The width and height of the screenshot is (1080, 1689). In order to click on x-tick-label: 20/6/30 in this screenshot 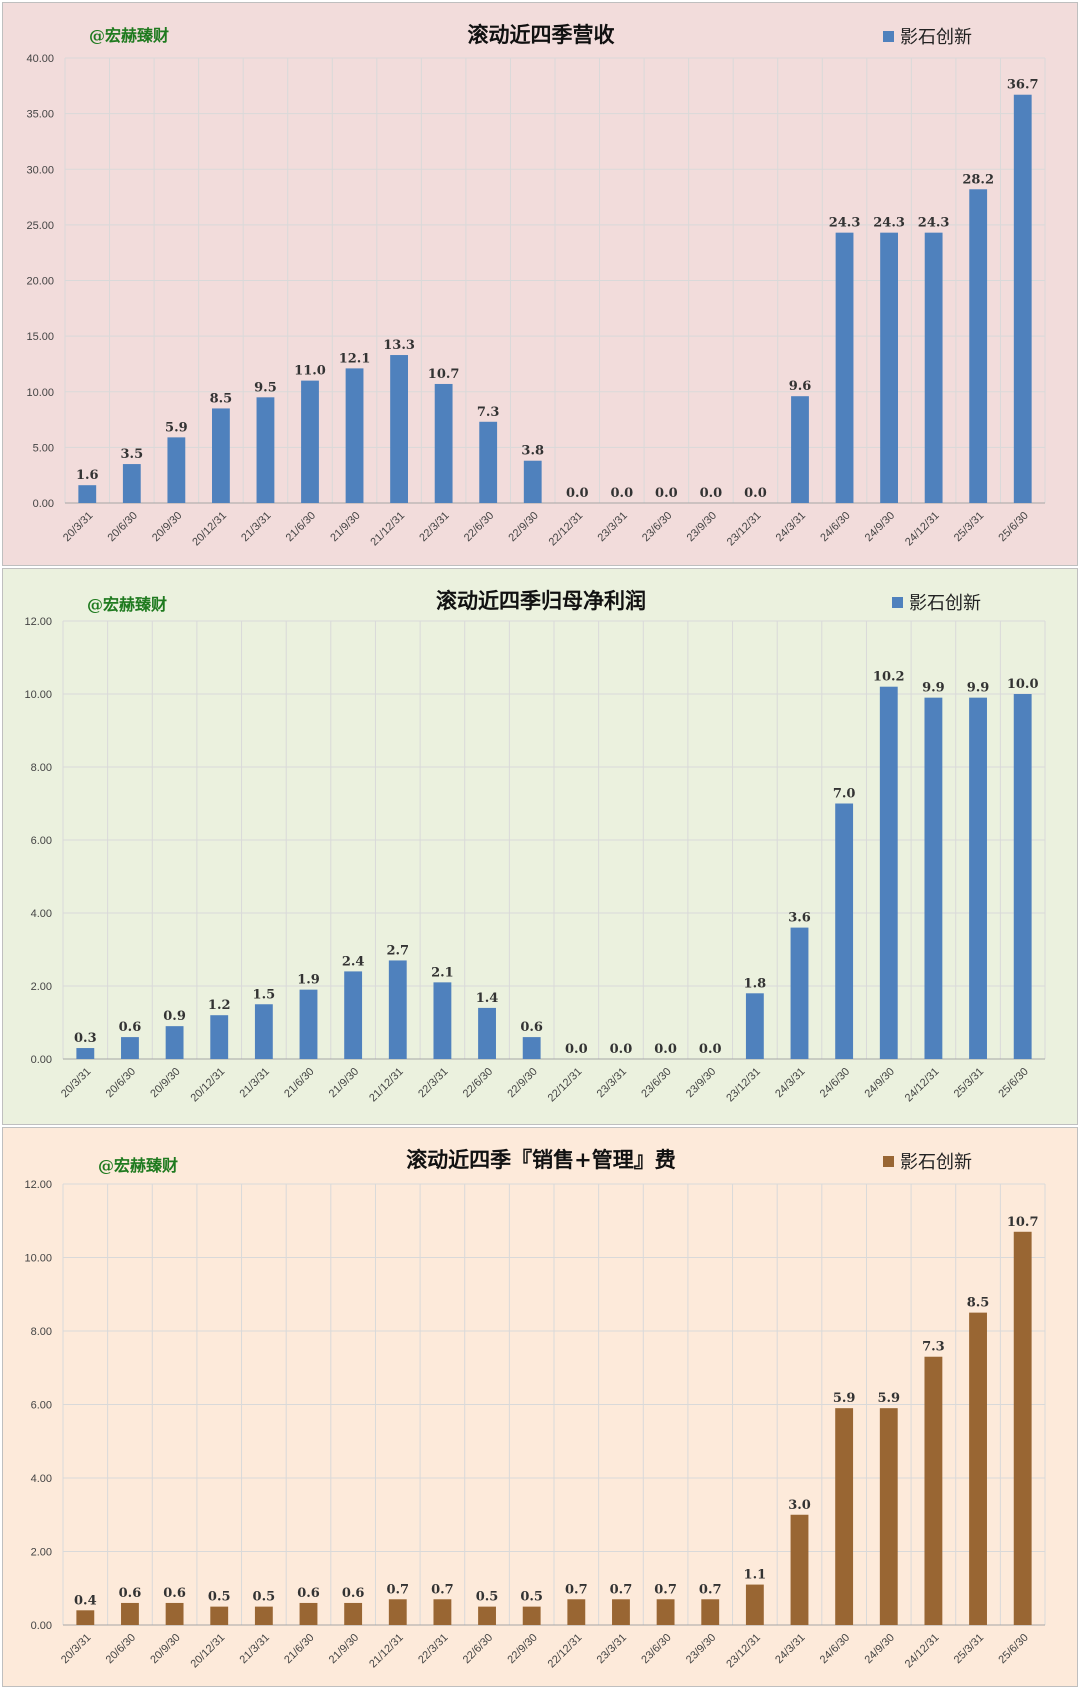, I will do `click(121, 1649)`.